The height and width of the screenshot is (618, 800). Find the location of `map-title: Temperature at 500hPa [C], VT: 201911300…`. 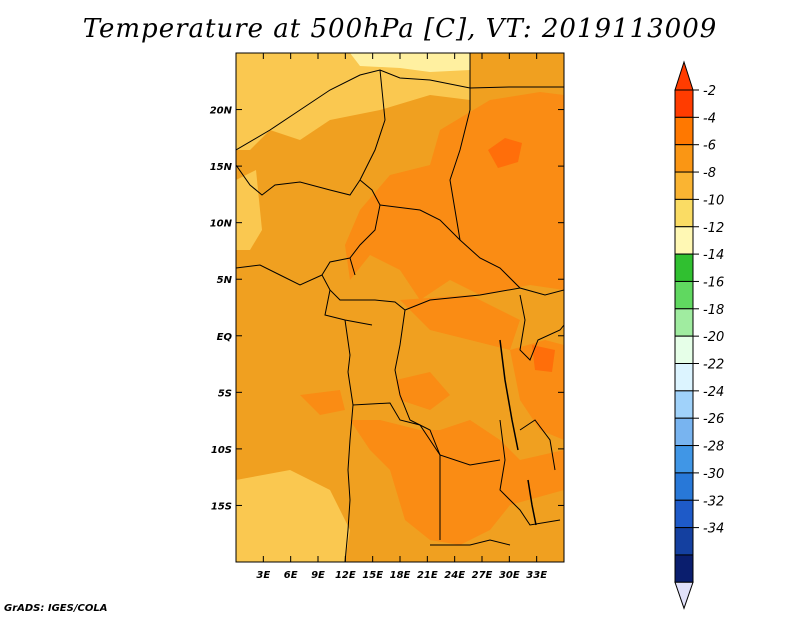

map-title: Temperature at 500hPa [C], VT: 201911300… is located at coordinates (400, 29).